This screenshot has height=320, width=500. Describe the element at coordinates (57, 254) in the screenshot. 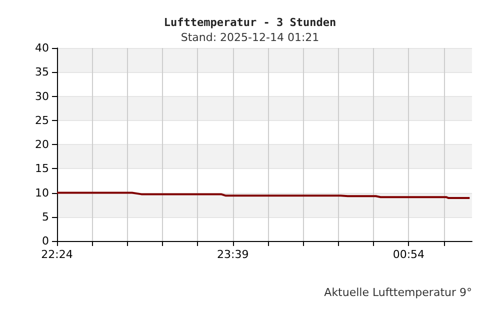

I see `x-tick-label: 22:24` at that location.